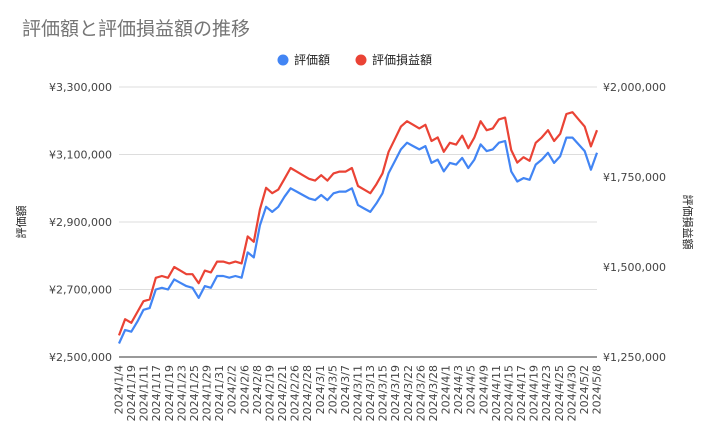 The image size is (713, 437). I want to click on y-left-tick-label: ¥2,900,000, so click(80, 222).